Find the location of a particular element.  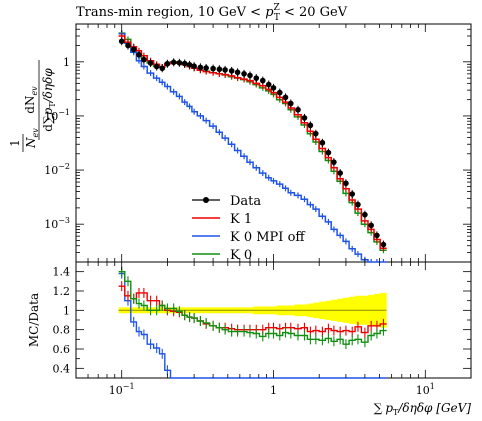

y-axis-label-norm-top: 1 is located at coordinates (15, 143).